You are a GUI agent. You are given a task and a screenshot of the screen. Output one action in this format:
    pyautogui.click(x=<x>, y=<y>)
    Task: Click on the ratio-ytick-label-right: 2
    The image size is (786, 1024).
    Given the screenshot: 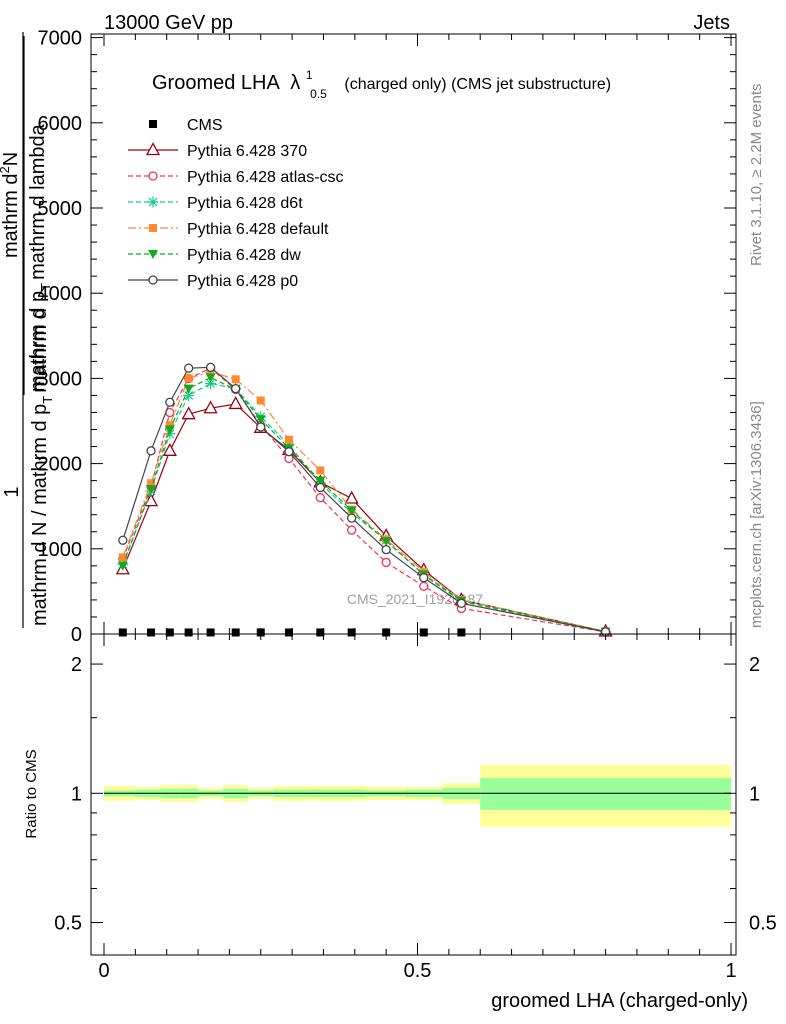 What is the action you would take?
    pyautogui.click(x=754, y=665)
    